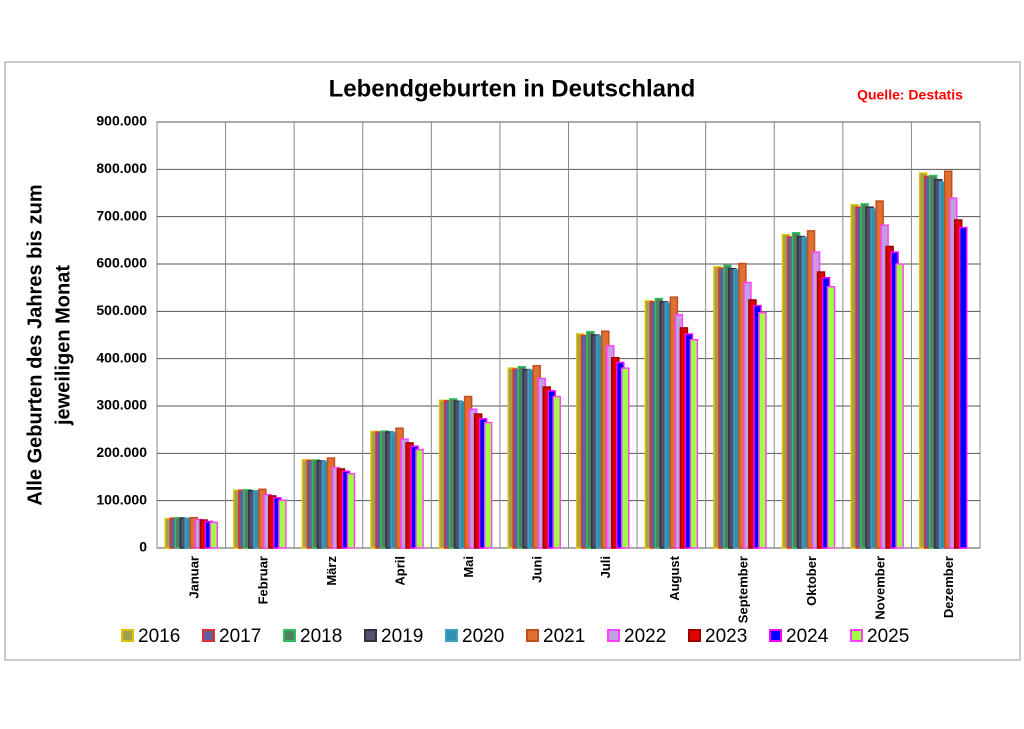  Describe the element at coordinates (910, 95) in the screenshot. I see `source: Quelle: Destatis` at that location.